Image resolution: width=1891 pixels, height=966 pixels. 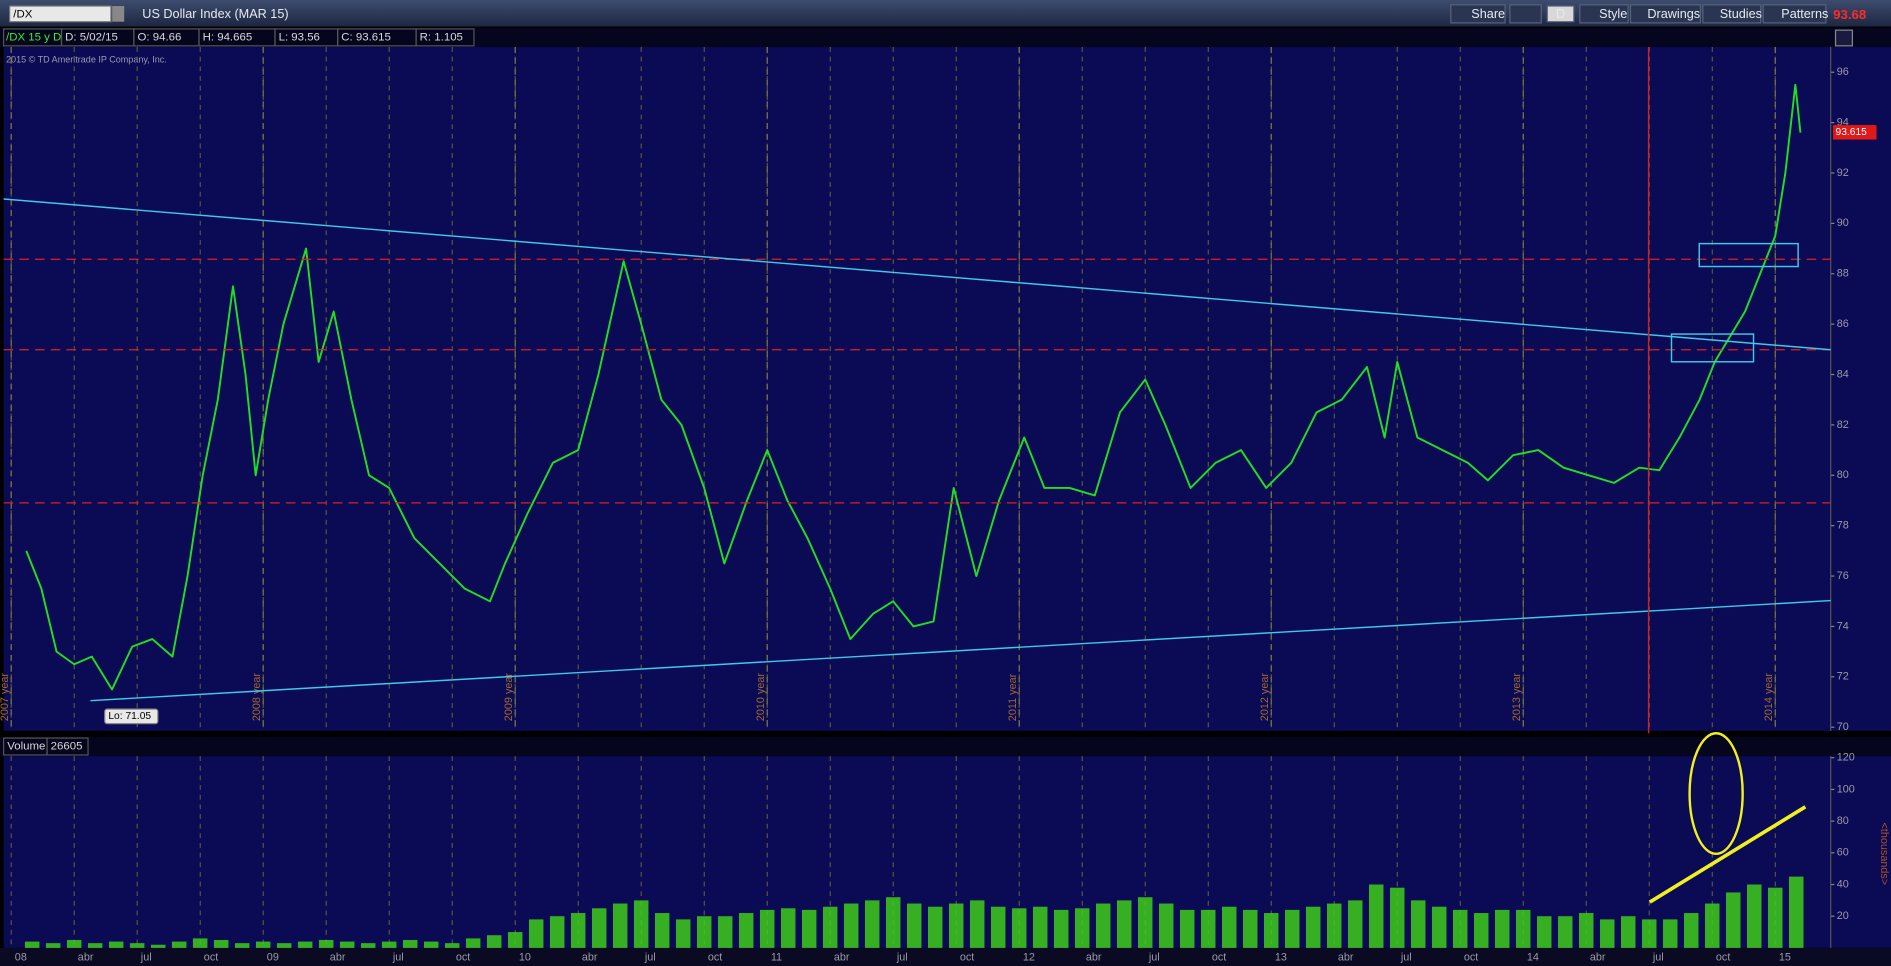 What do you see at coordinates (945, 13) in the screenshot?
I see `toolbar` at bounding box center [945, 13].